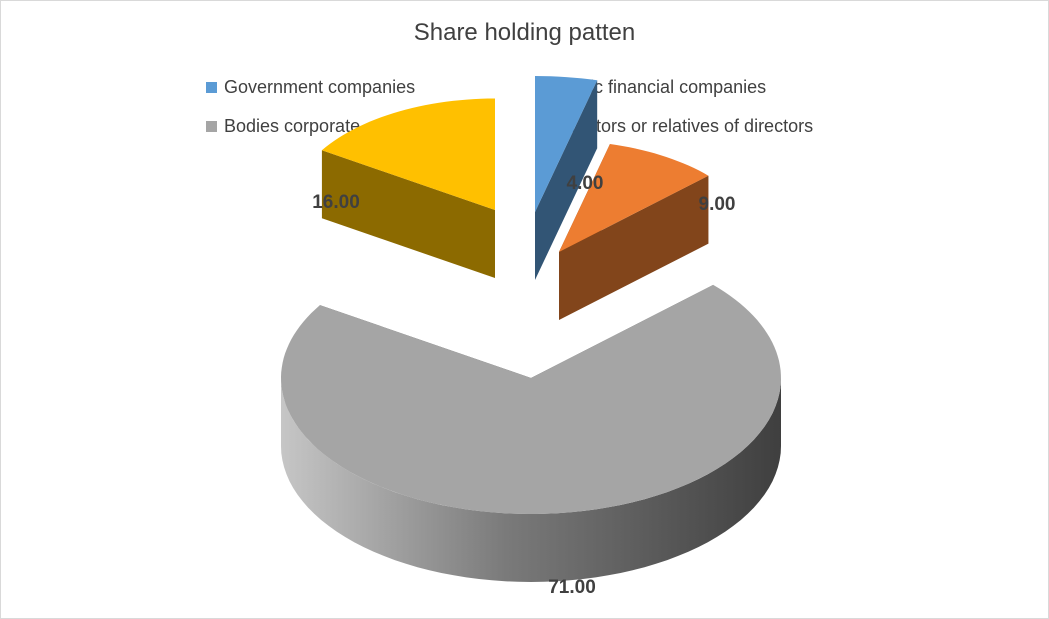  I want to click on legend-label: Public financial companies, so click(660, 87).